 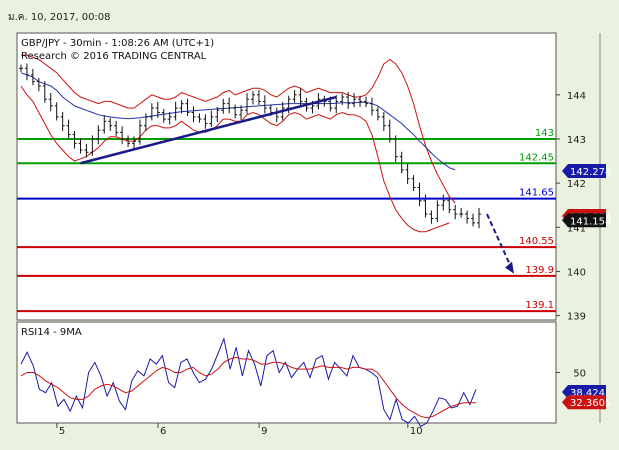 What do you see at coordinates (576, 228) in the screenshot?
I see `y-tick-label: 141` at bounding box center [576, 228].